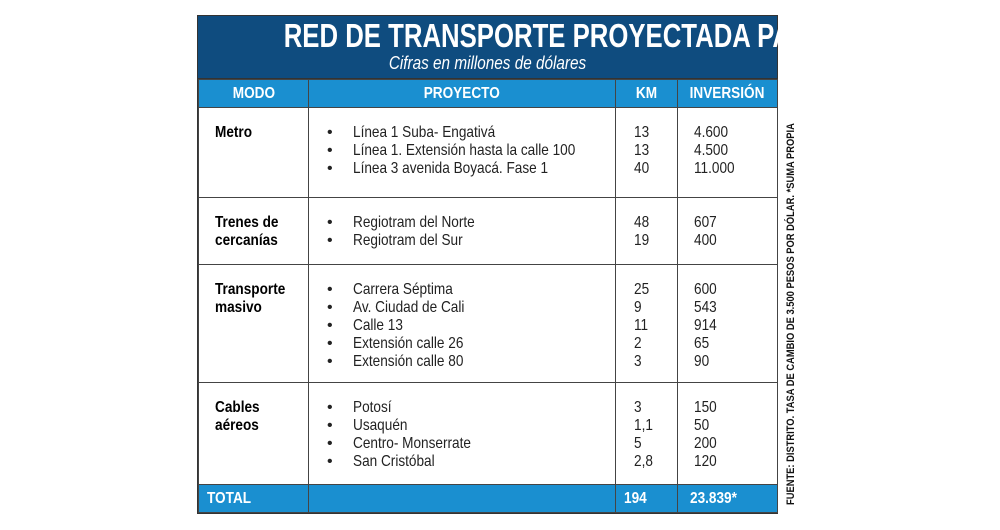 Image resolution: width=1000 pixels, height=530 pixels. What do you see at coordinates (253, 152) in the screenshot?
I see `mode-cell: Metro` at bounding box center [253, 152].